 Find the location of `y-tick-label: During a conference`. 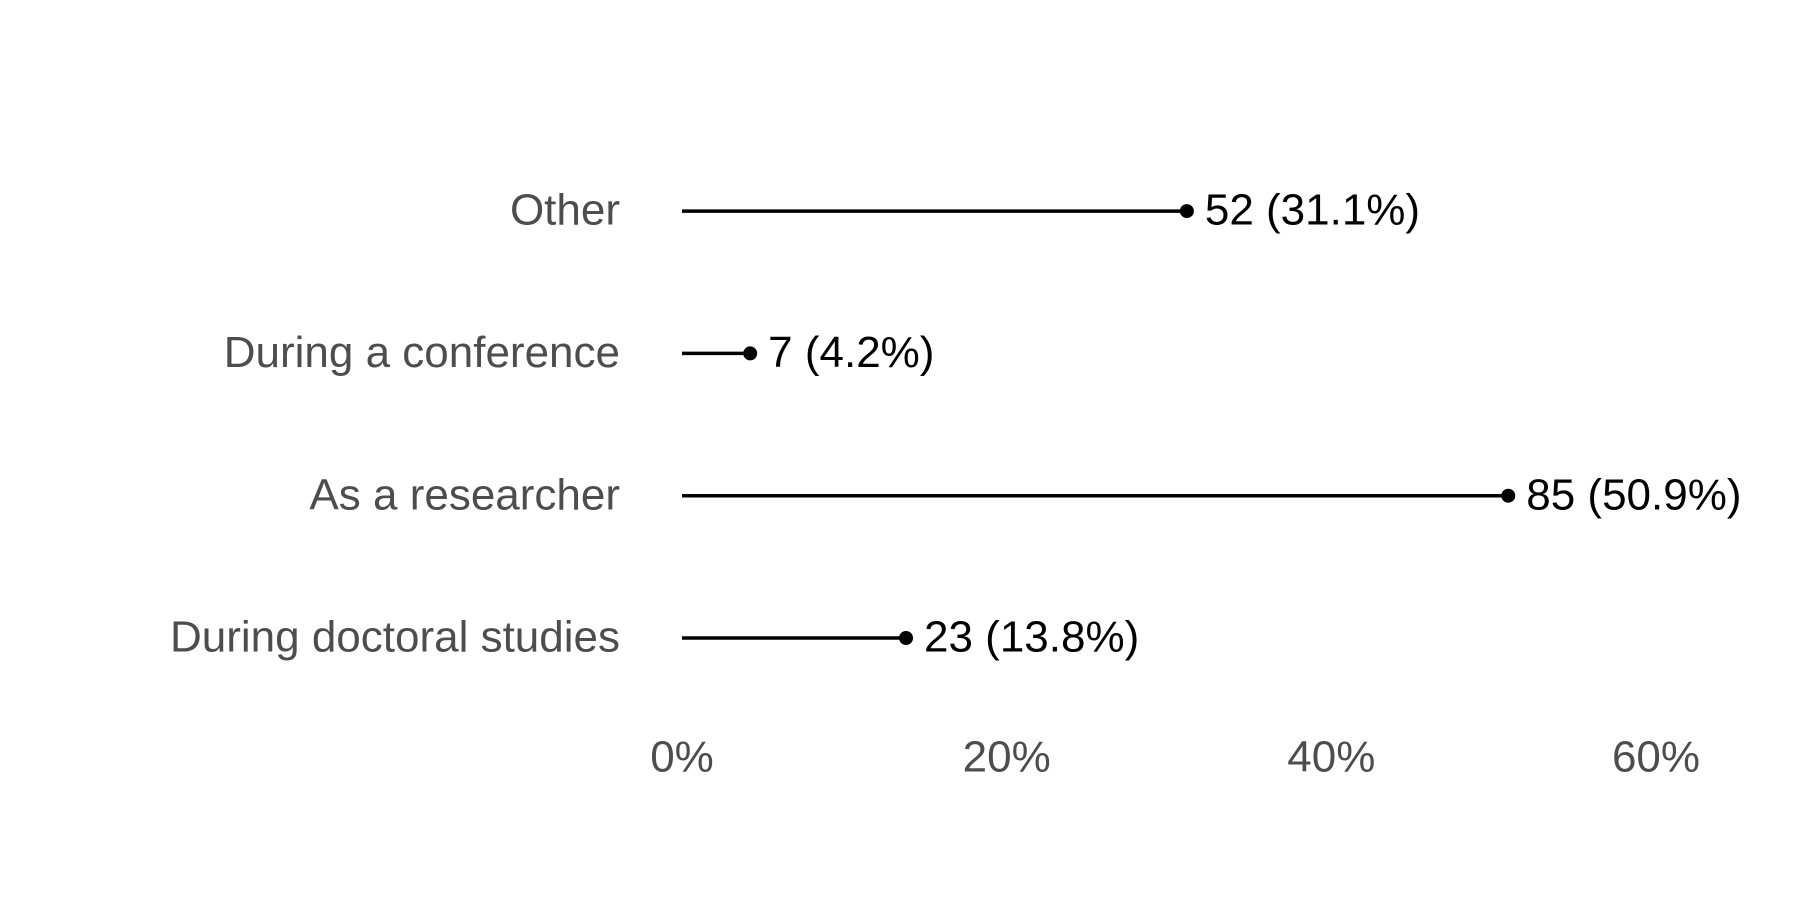

y-tick-label: During a conference is located at coordinates (422, 352).